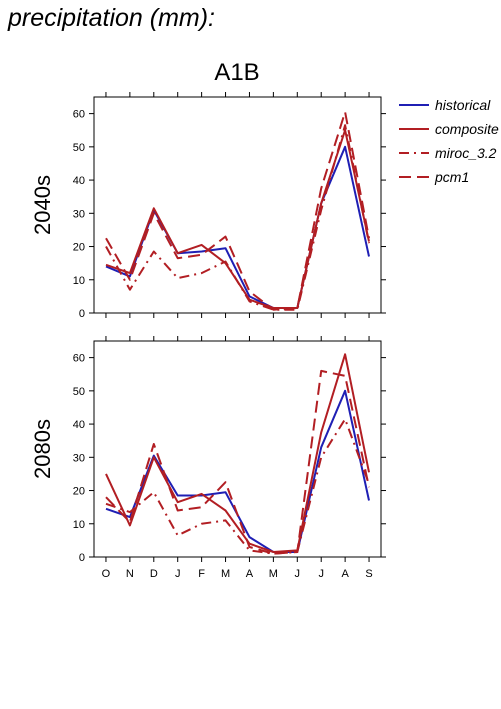 The image size is (501, 709). I want to click on legend-label: miroc_3.2, so click(466, 153).